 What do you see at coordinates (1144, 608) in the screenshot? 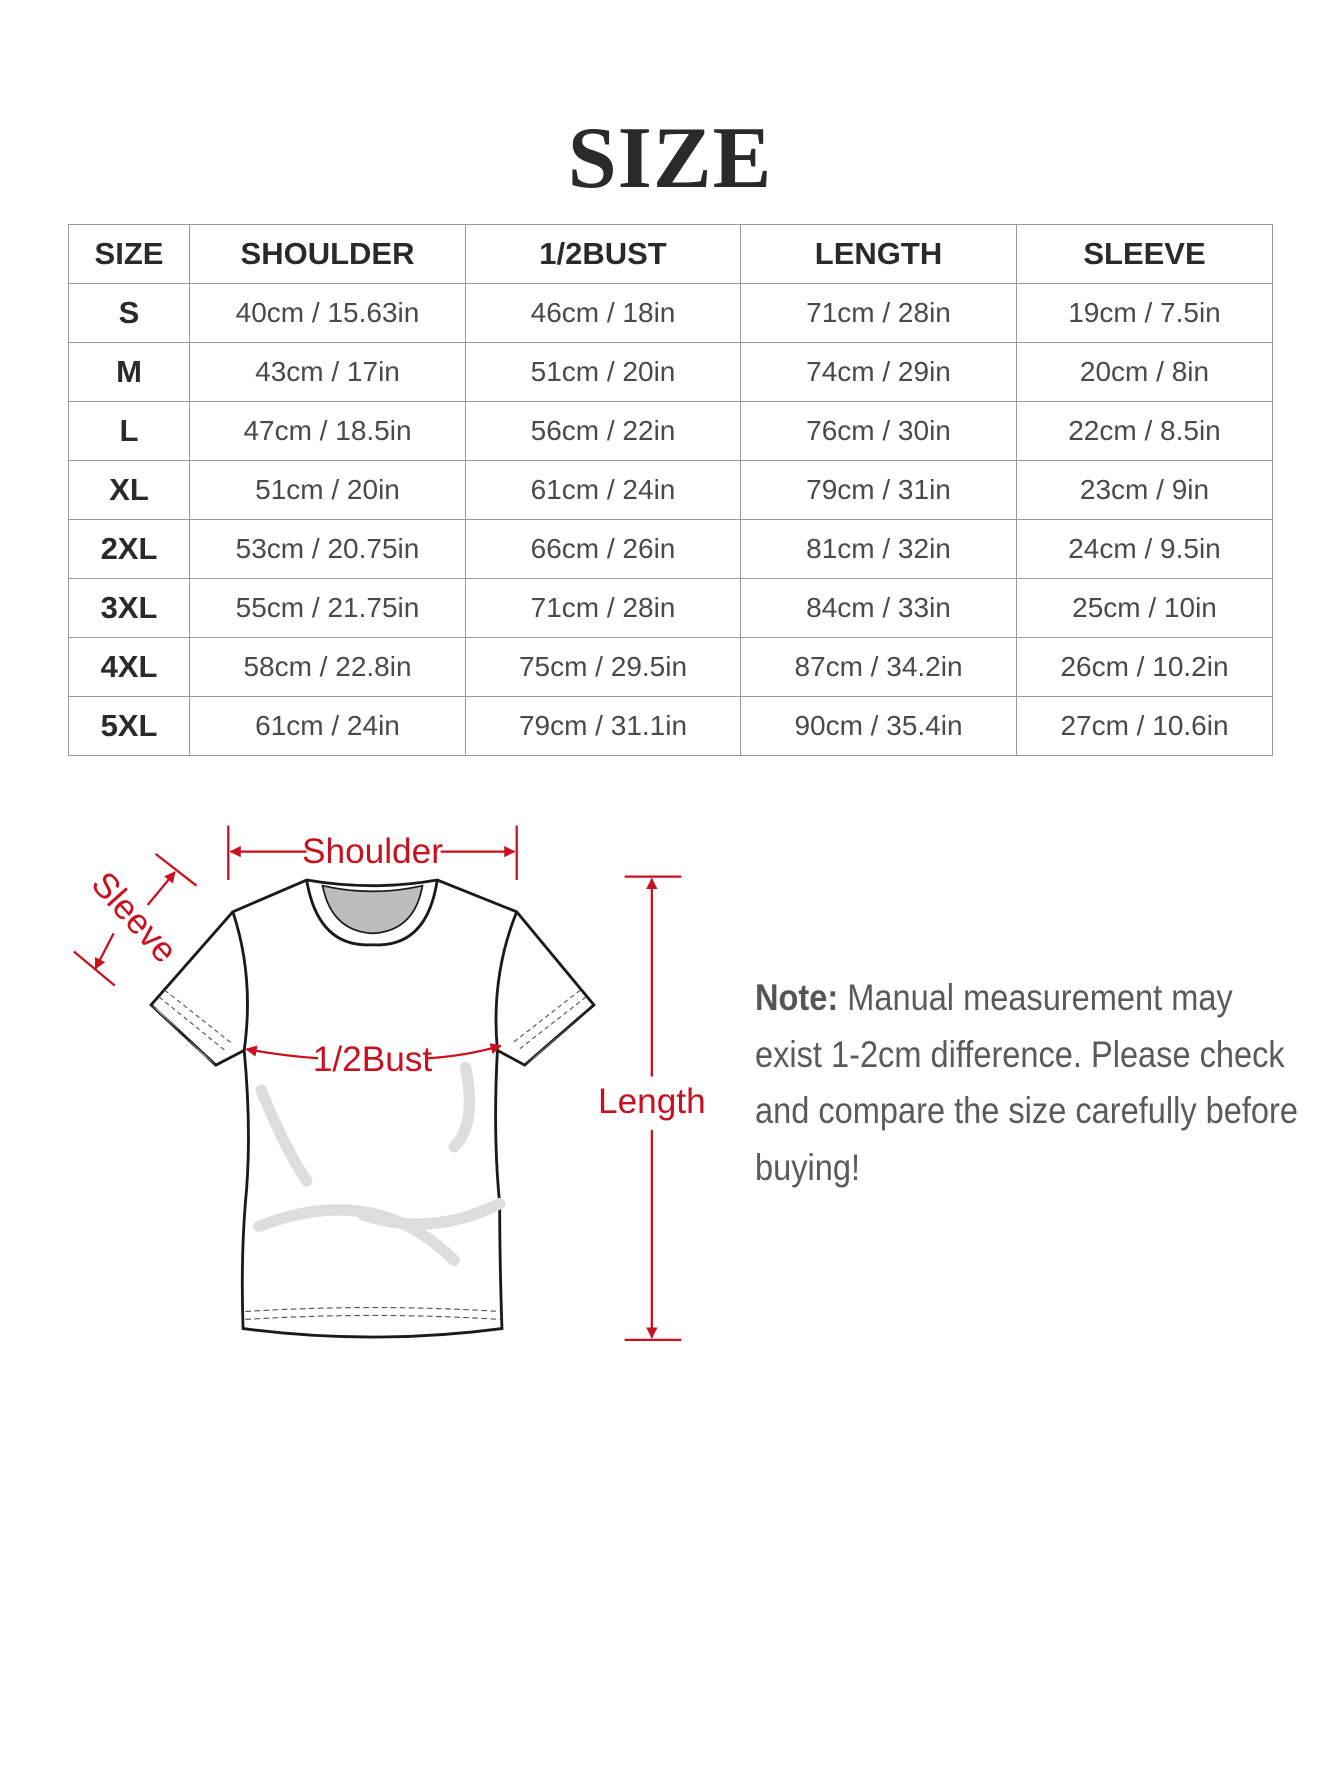
I see `cell-sleeve: 25cm / 10in` at bounding box center [1144, 608].